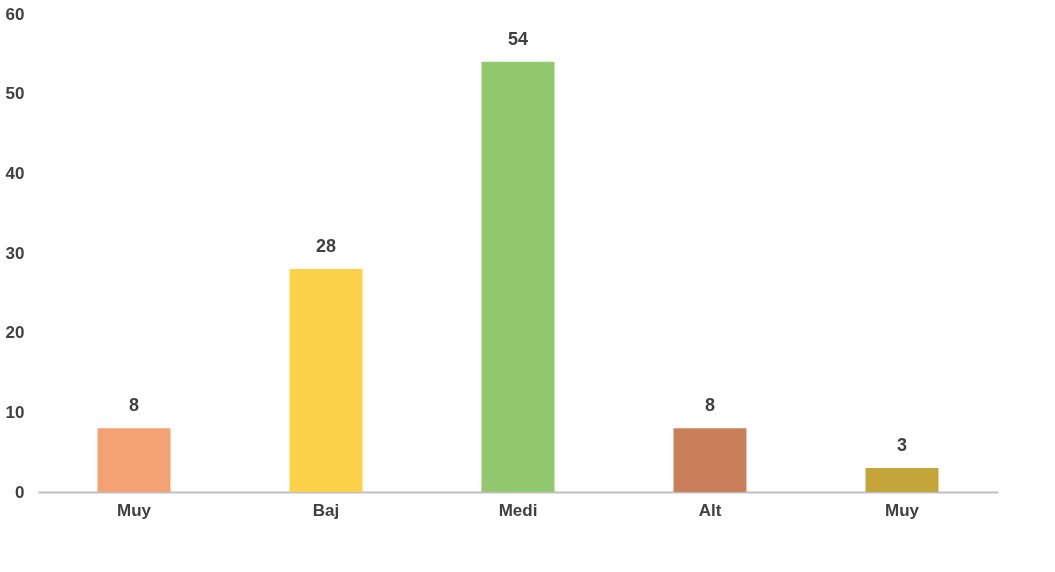  What do you see at coordinates (15, 253) in the screenshot?
I see `y-tick-label: 30` at bounding box center [15, 253].